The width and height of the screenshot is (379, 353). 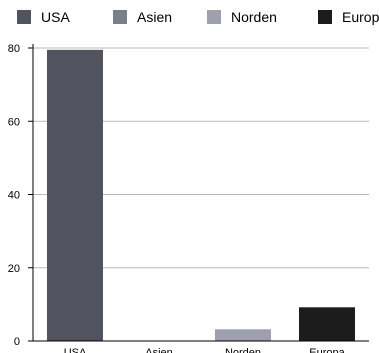 What do you see at coordinates (243, 335) in the screenshot?
I see `bar-norden` at bounding box center [243, 335].